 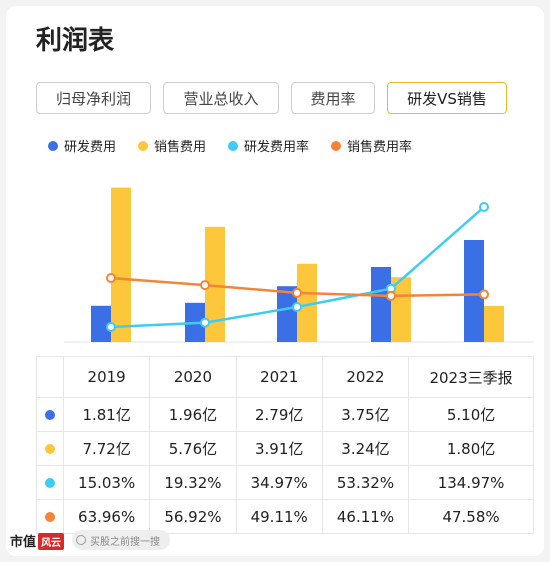 What do you see at coordinates (75, 41) in the screenshot?
I see `page-title: 利润表` at bounding box center [75, 41].